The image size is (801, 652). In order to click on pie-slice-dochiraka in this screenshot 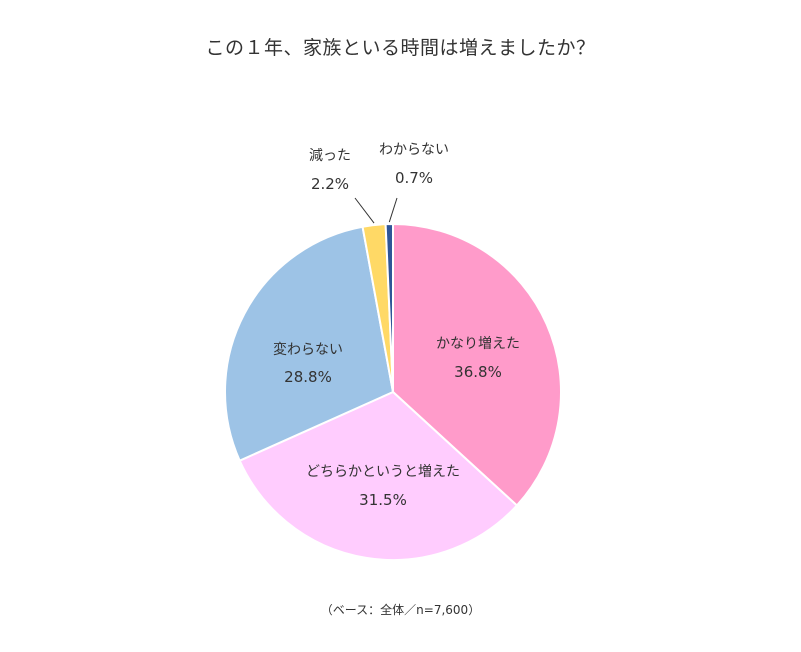, I will do `click(378, 475)`.